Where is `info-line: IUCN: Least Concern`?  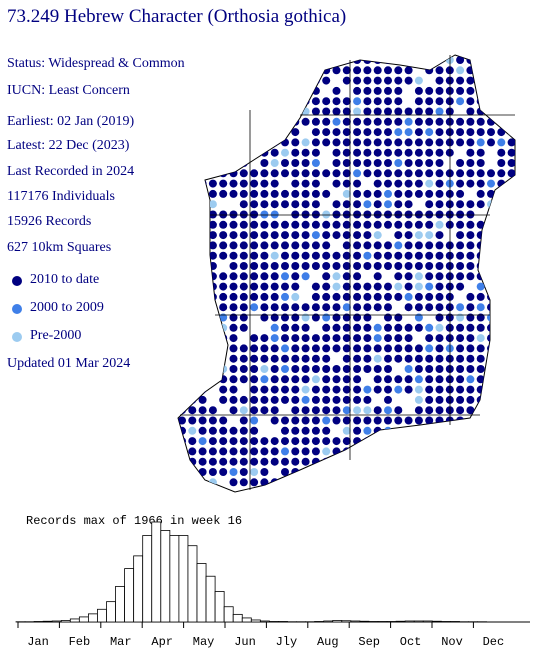
info-line: IUCN: Least Concern is located at coordinates (68, 90).